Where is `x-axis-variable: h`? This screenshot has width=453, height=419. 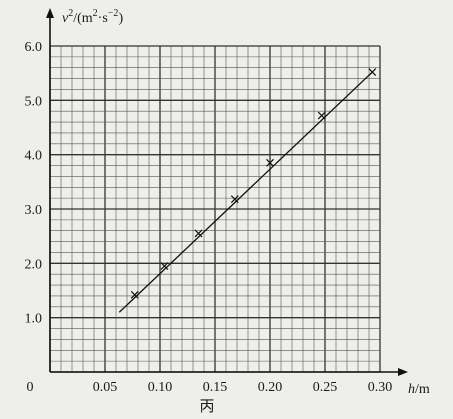 x-axis-variable: h is located at coordinates (411, 389).